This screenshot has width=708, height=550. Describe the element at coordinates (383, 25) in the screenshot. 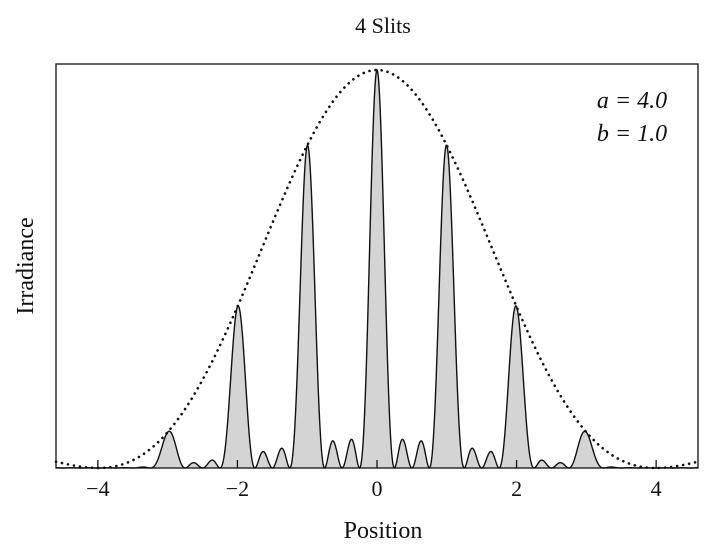

I see `chart-title: 4 Slits` at that location.